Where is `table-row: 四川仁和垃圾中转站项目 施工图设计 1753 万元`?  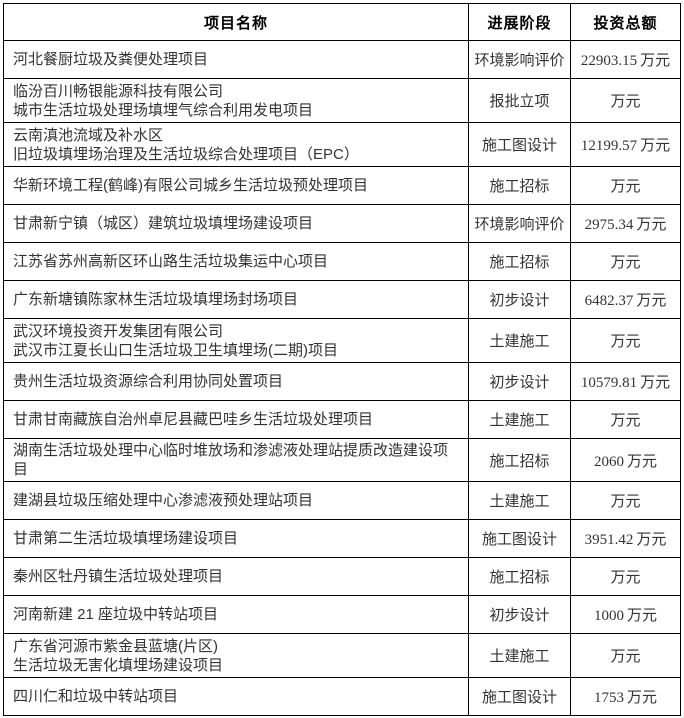
table-row: 四川仁和垃圾中转站项目 施工图设计 1753 万元 is located at coordinates (342, 696).